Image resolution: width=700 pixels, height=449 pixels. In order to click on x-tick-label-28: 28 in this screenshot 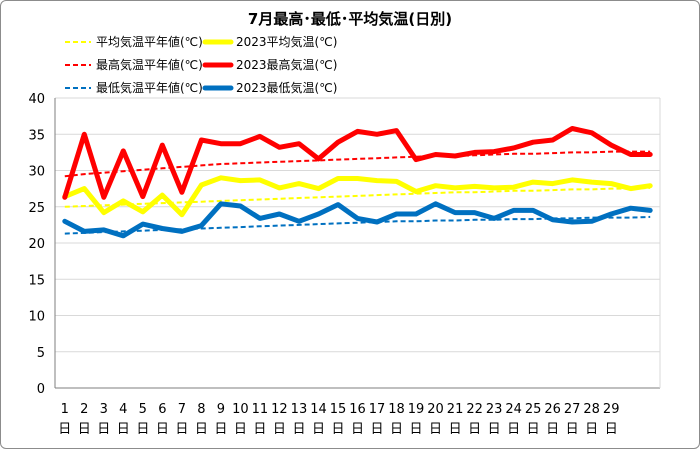, I will do `click(591, 409)`.